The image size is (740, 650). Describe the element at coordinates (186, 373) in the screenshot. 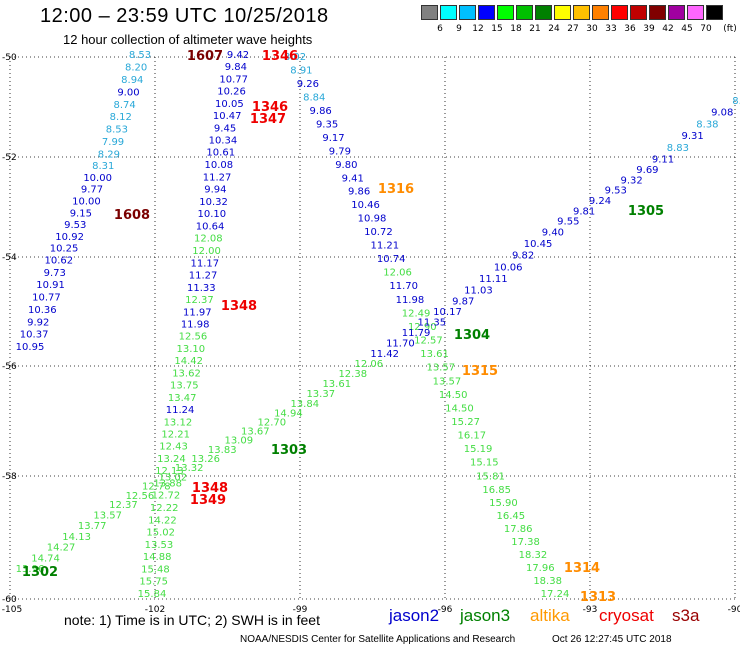

I see `swh-value: 13.62` at that location.